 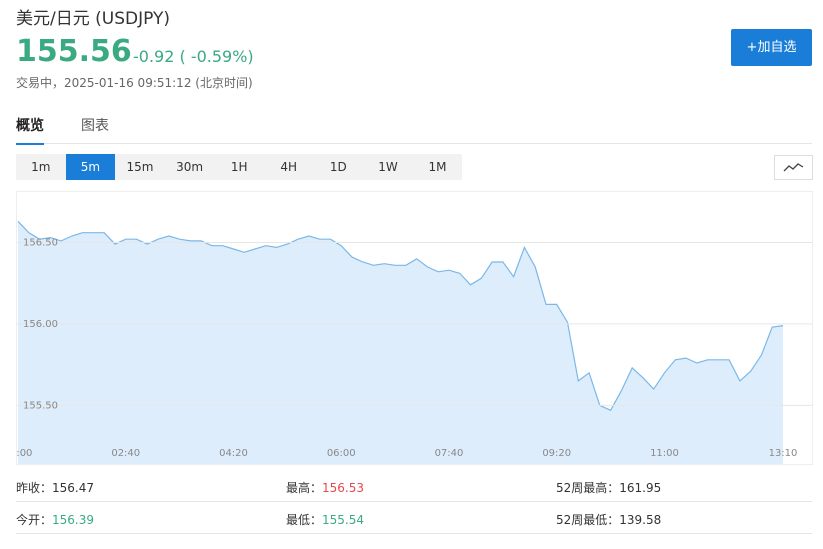 What do you see at coordinates (343, 488) in the screenshot?
I see `stat-value: 156.53` at bounding box center [343, 488].